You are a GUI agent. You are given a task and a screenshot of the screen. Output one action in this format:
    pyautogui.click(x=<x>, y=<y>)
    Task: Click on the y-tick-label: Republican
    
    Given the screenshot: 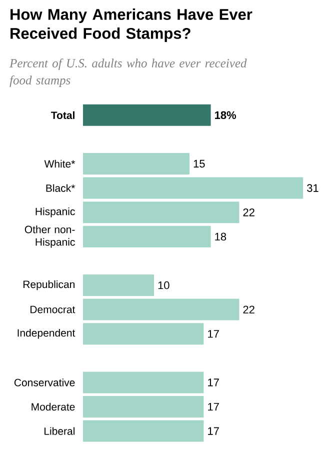 What is the action you would take?
    pyautogui.click(x=49, y=285)
    